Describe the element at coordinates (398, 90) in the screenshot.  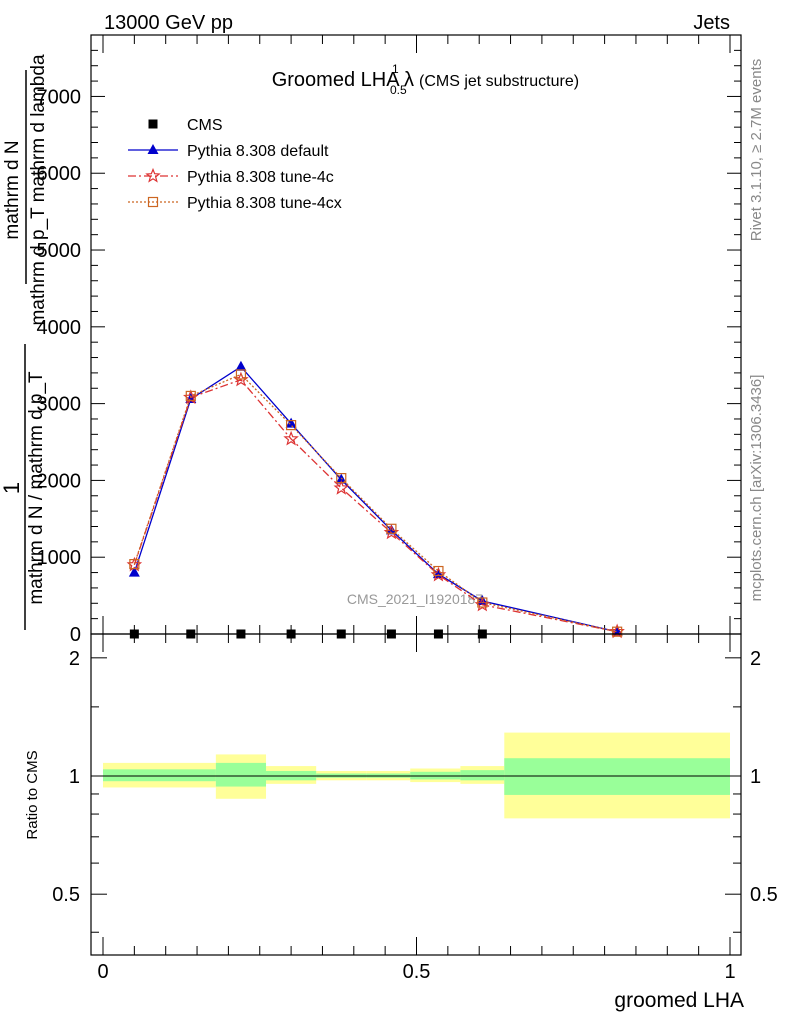
I see `main-title-sub: 0.5` at that location.